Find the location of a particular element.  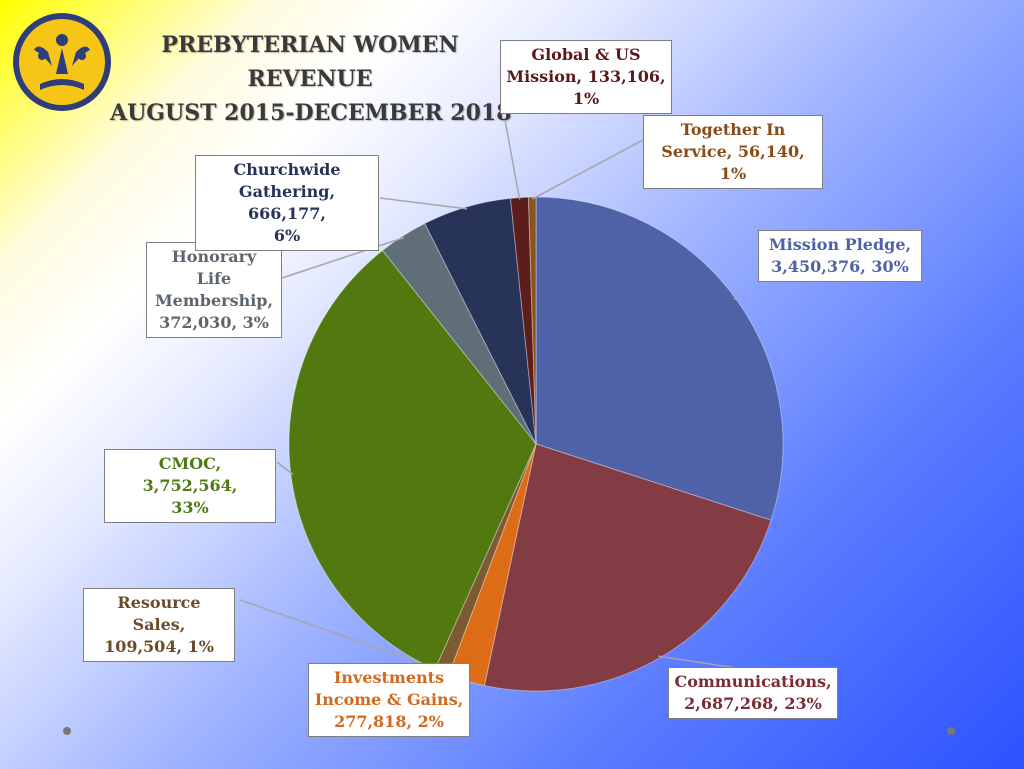

pie-slice-cmoc is located at coordinates (412, 460).